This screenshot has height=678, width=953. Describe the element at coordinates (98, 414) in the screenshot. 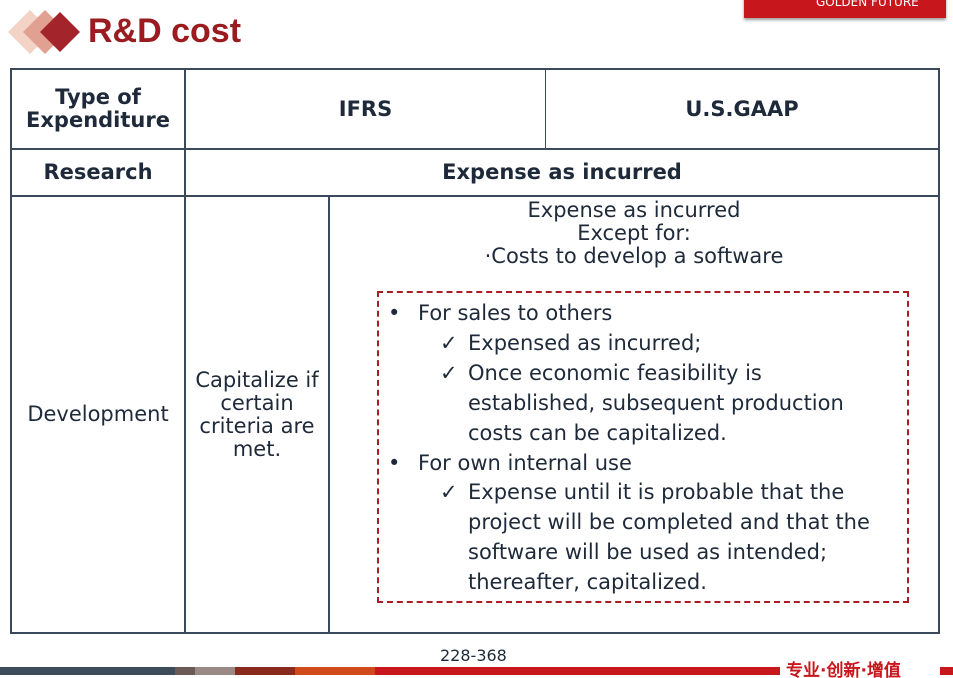

I see `row-label: Development` at that location.